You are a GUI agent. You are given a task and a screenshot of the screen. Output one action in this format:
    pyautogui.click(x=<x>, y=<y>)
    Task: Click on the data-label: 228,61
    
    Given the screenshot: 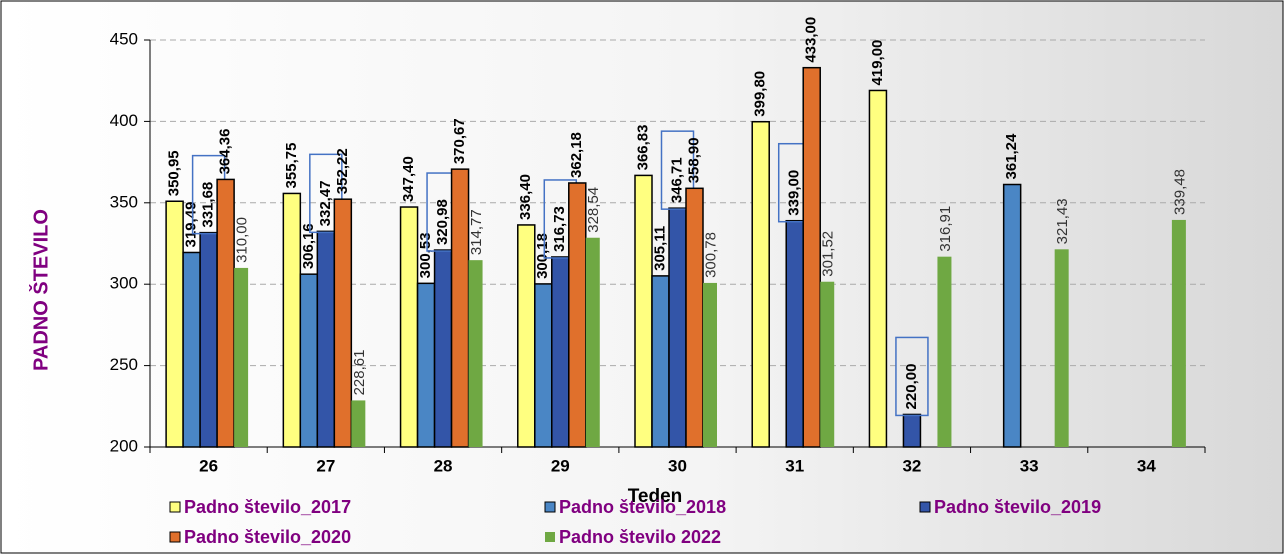 What is the action you would take?
    pyautogui.click(x=359, y=373)
    